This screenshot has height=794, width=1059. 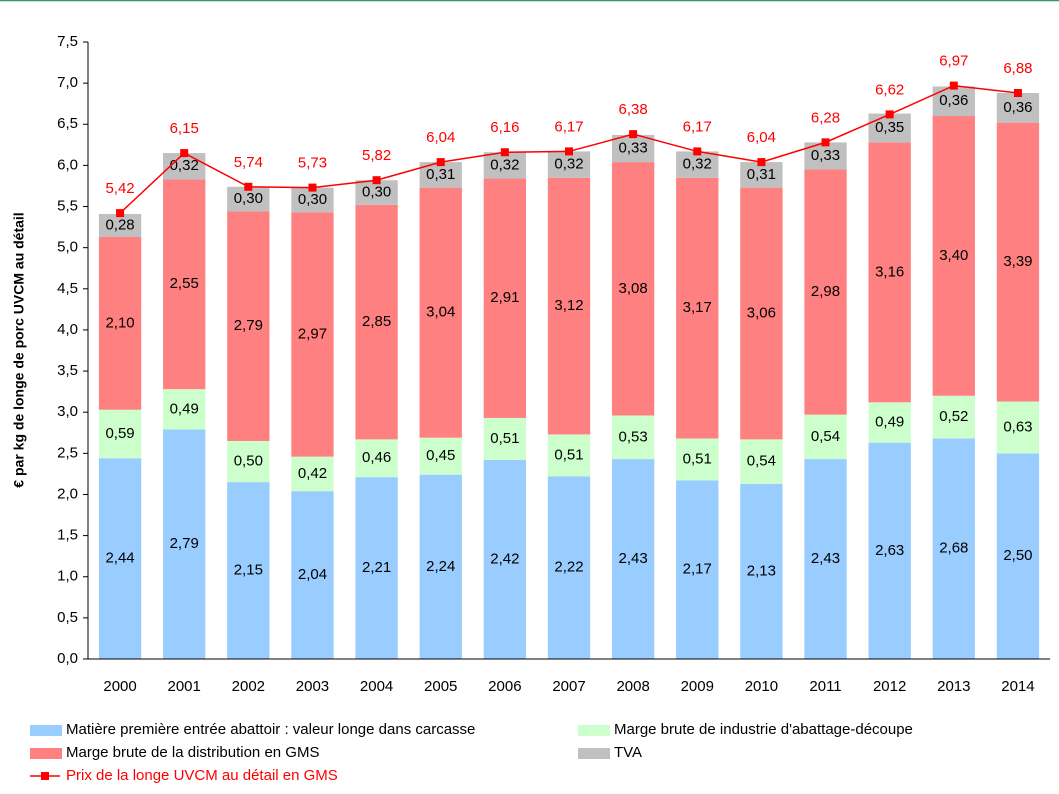 What do you see at coordinates (1017, 261) in the screenshot?
I see `data-label: 3,39` at bounding box center [1017, 261].